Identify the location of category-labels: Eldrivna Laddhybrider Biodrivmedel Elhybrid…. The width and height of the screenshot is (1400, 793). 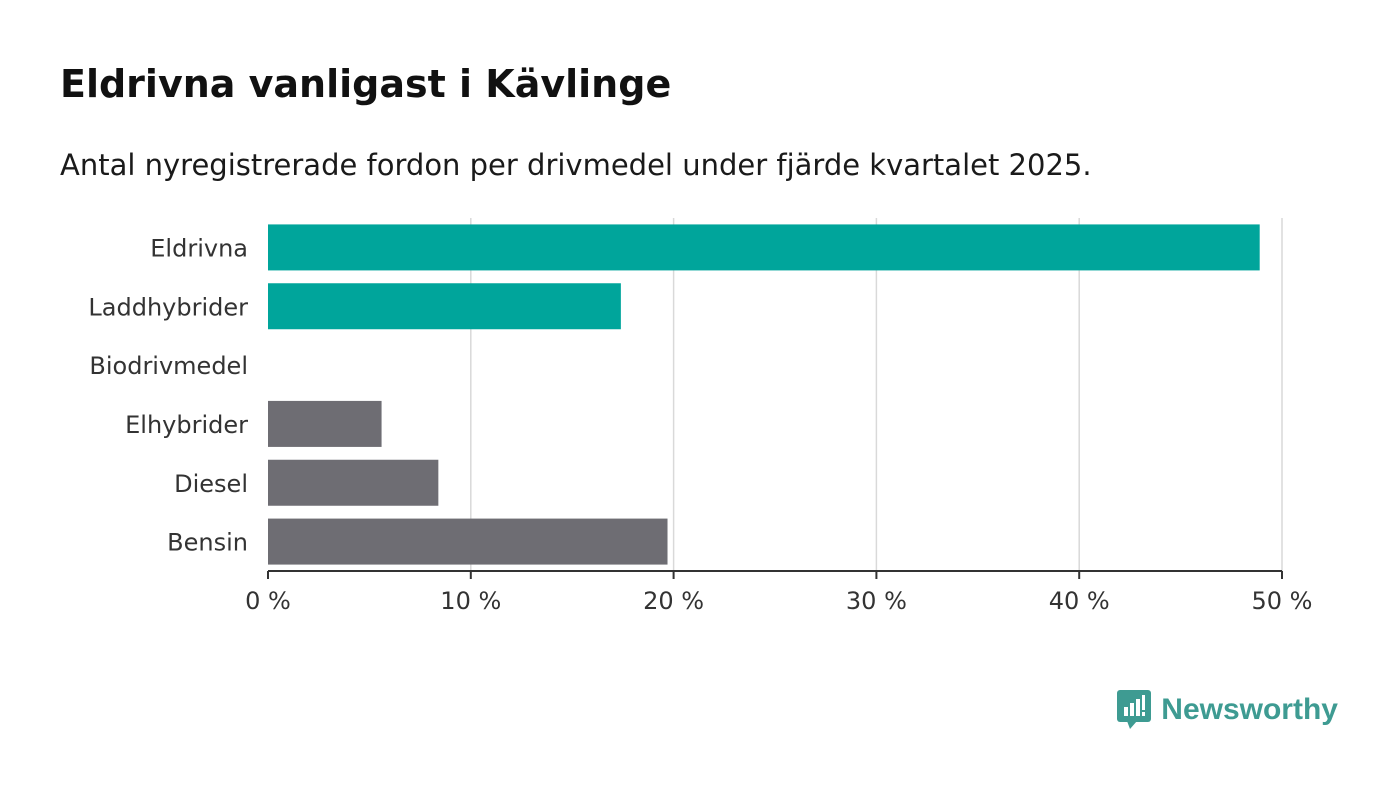
(168, 395).